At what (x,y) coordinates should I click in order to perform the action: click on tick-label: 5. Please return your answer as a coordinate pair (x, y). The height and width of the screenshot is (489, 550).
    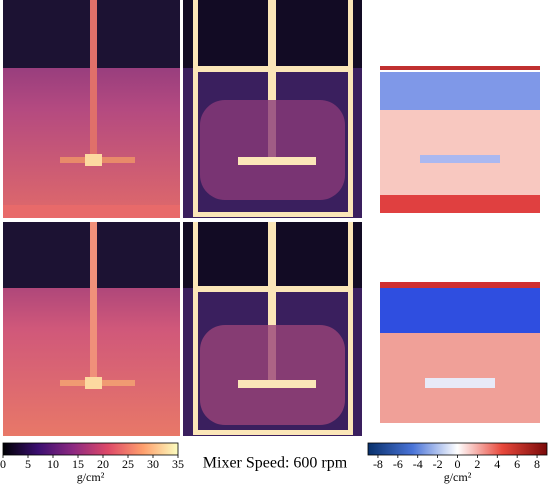
    Looking at the image, I should click on (28, 464).